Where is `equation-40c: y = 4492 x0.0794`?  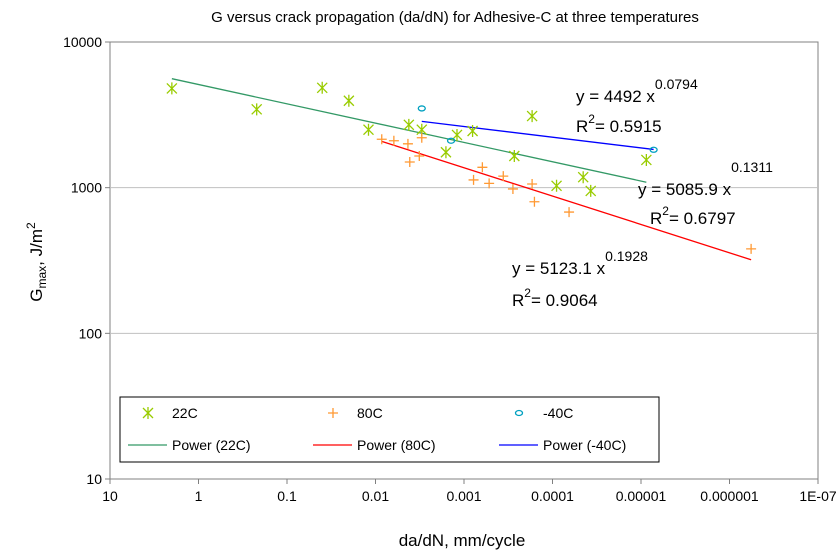 equation-40c: y = 4492 x0.0794 is located at coordinates (637, 91).